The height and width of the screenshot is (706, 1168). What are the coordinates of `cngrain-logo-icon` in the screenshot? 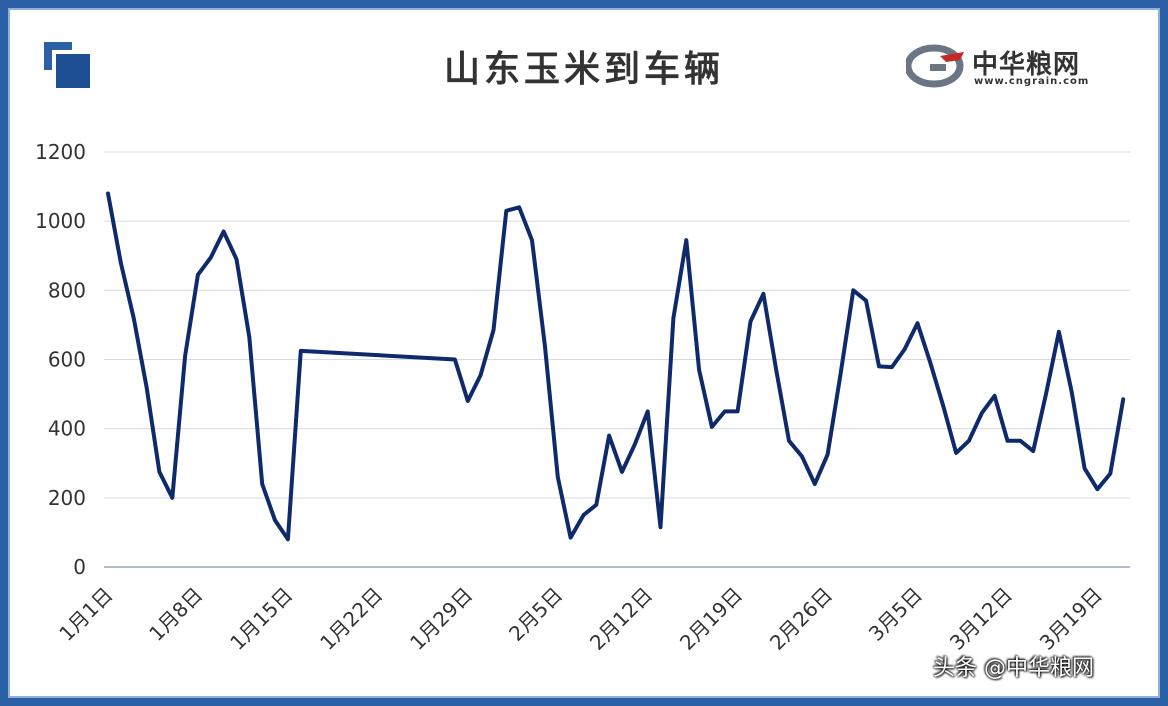 It's located at (935, 66).